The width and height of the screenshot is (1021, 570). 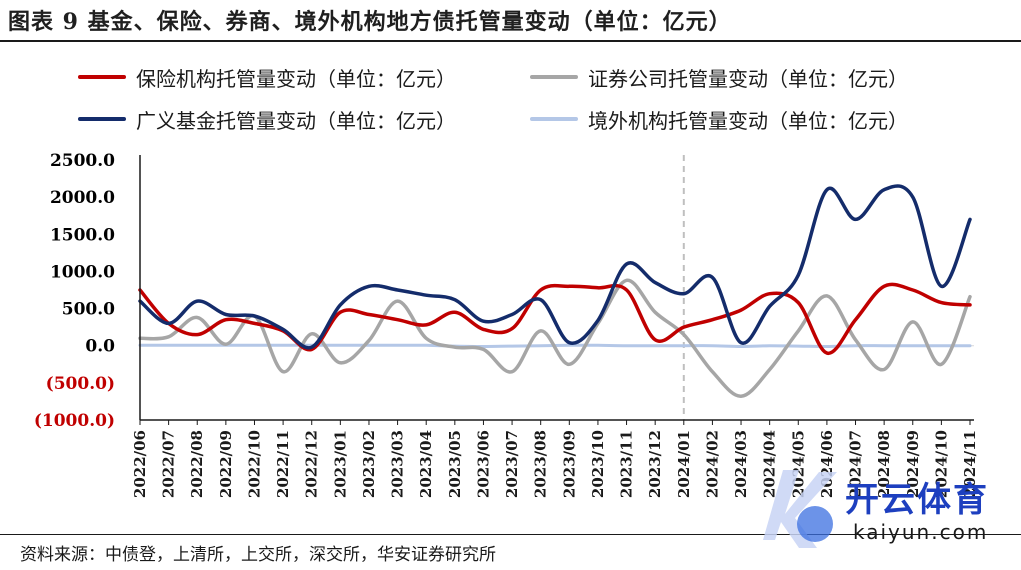 I want to click on x-tick-label: 2022/11, so click(x=283, y=464).